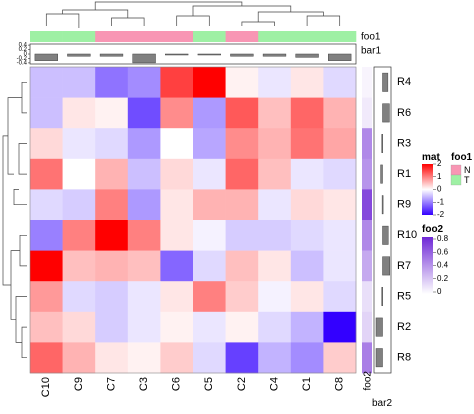  I want to click on row-label: R10, so click(407, 235).